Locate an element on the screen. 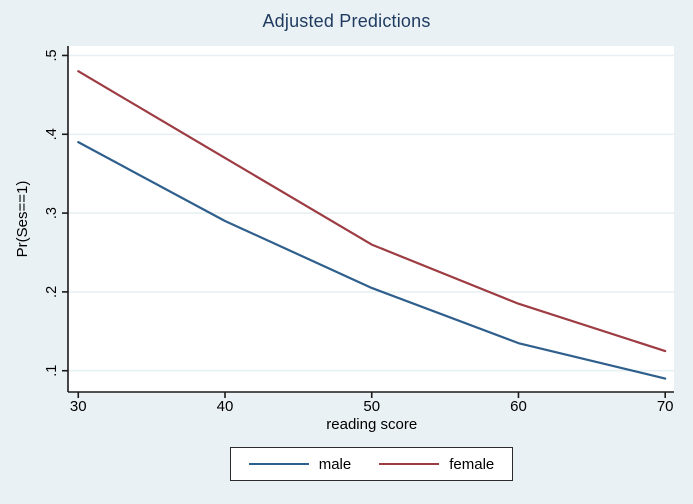 The width and height of the screenshot is (693, 504). y-axis-title: Pr(Ses==1) is located at coordinates (22, 219).